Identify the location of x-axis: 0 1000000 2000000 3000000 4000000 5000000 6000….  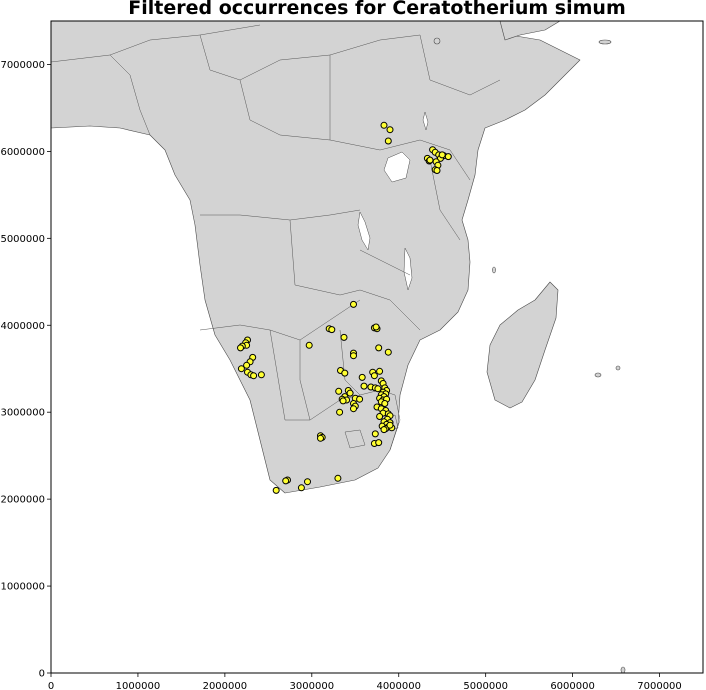
(365, 681).